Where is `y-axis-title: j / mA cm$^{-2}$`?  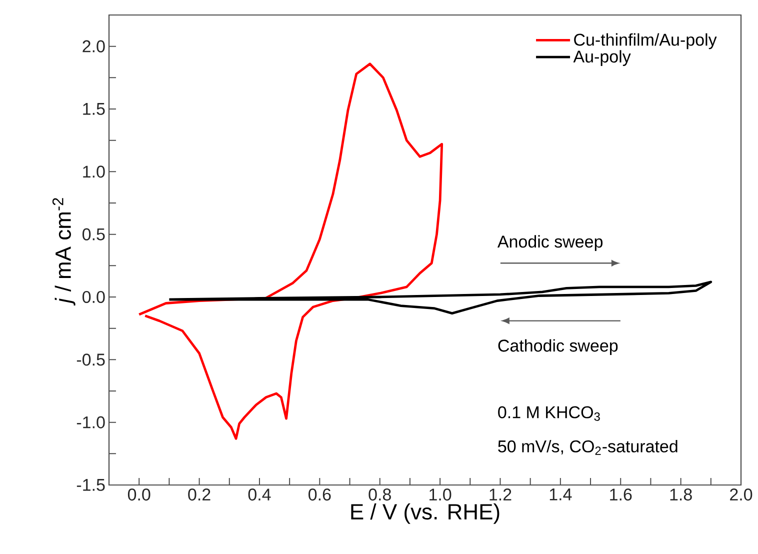 y-axis-title: j / mA cm$^{-2}$ is located at coordinates (64, 252).